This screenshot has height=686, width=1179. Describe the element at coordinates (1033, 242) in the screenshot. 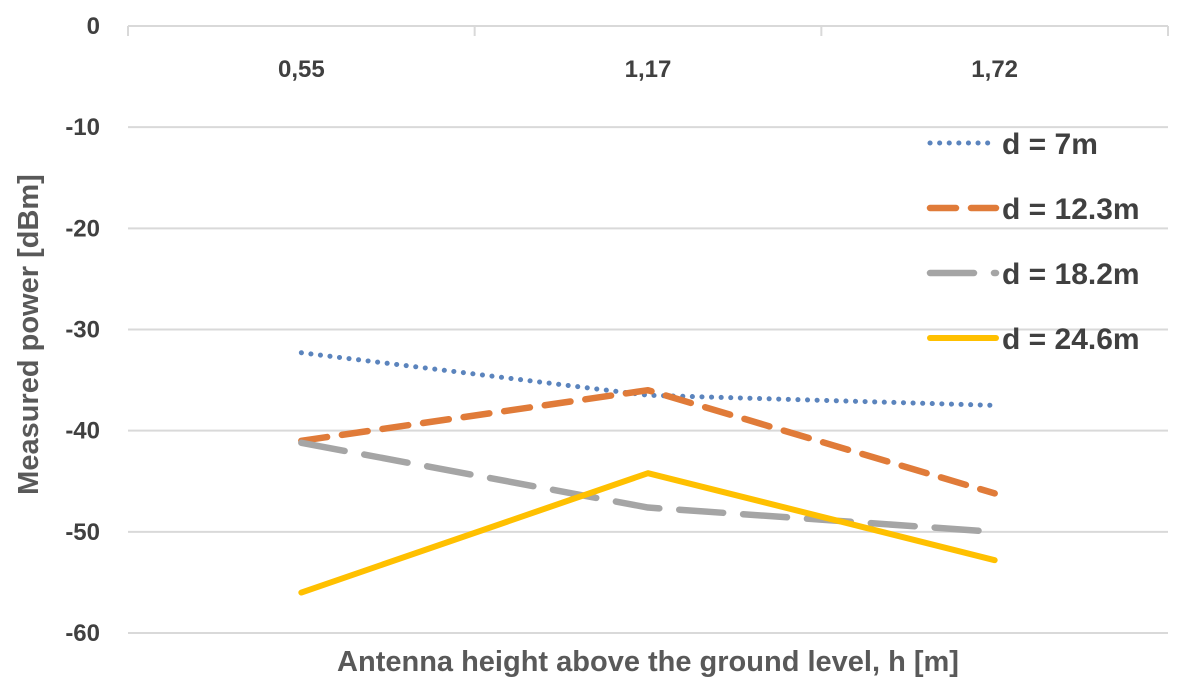

I see `legend: d = 7m d = 12.3m d = 18.2m d = 24.6m` at that location.